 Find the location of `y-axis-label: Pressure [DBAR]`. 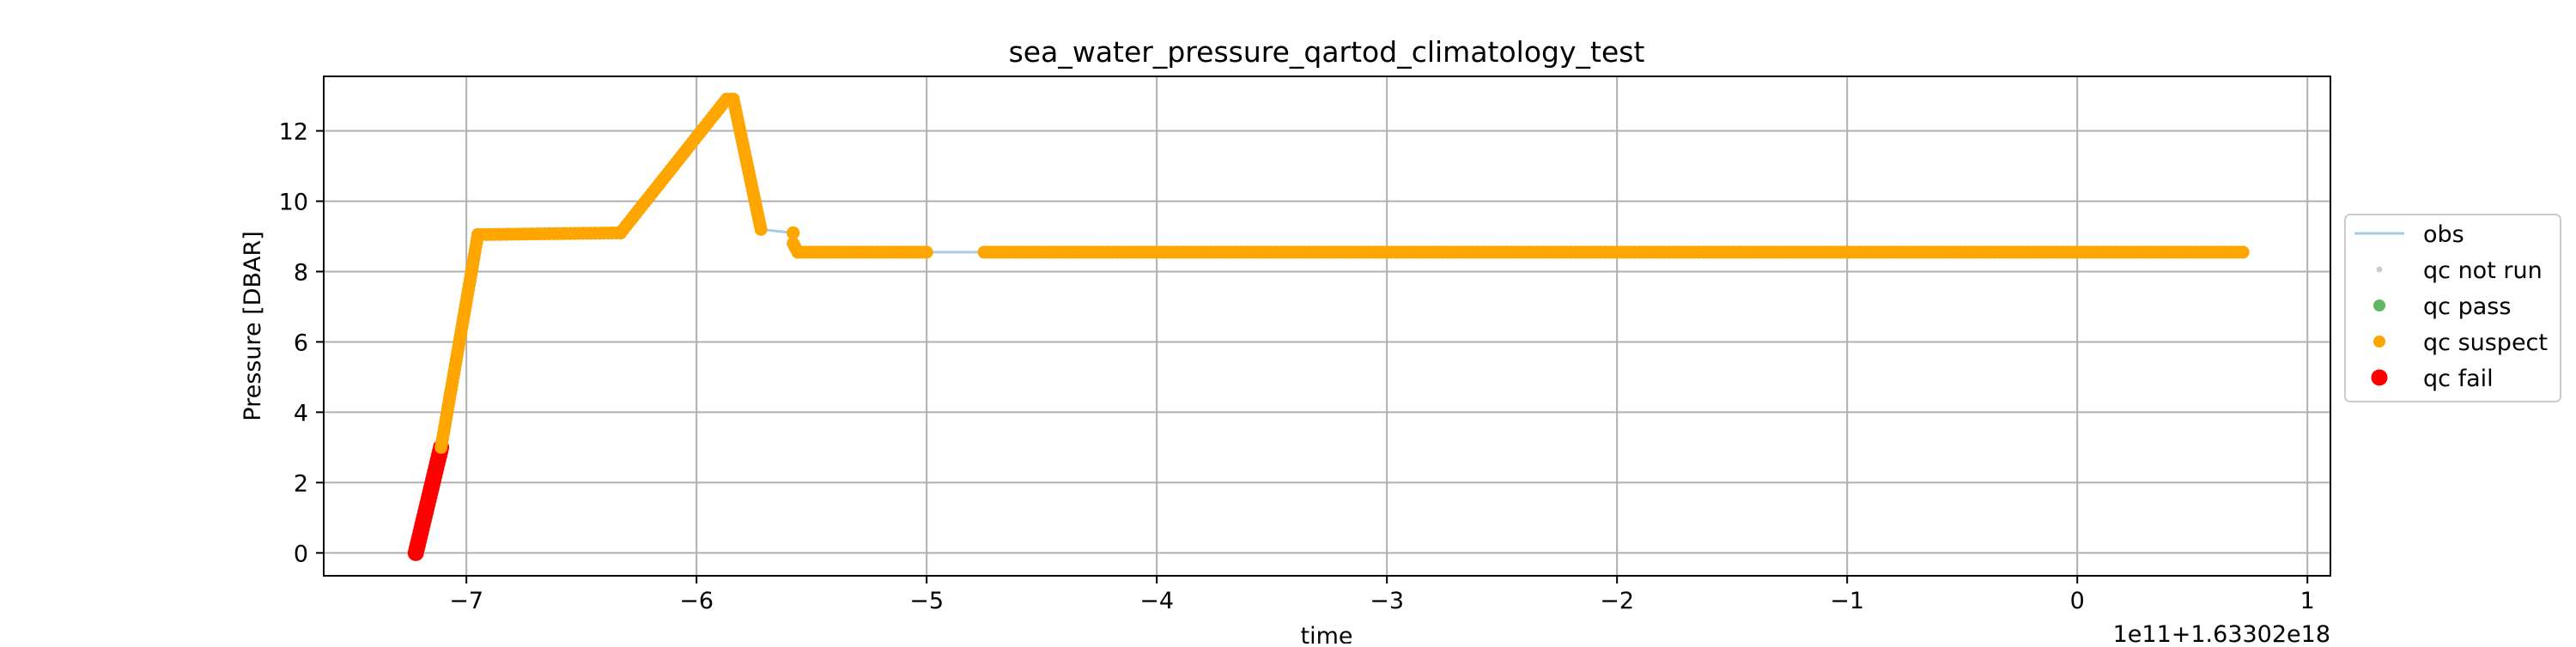

y-axis-label: Pressure [DBAR] is located at coordinates (253, 325).